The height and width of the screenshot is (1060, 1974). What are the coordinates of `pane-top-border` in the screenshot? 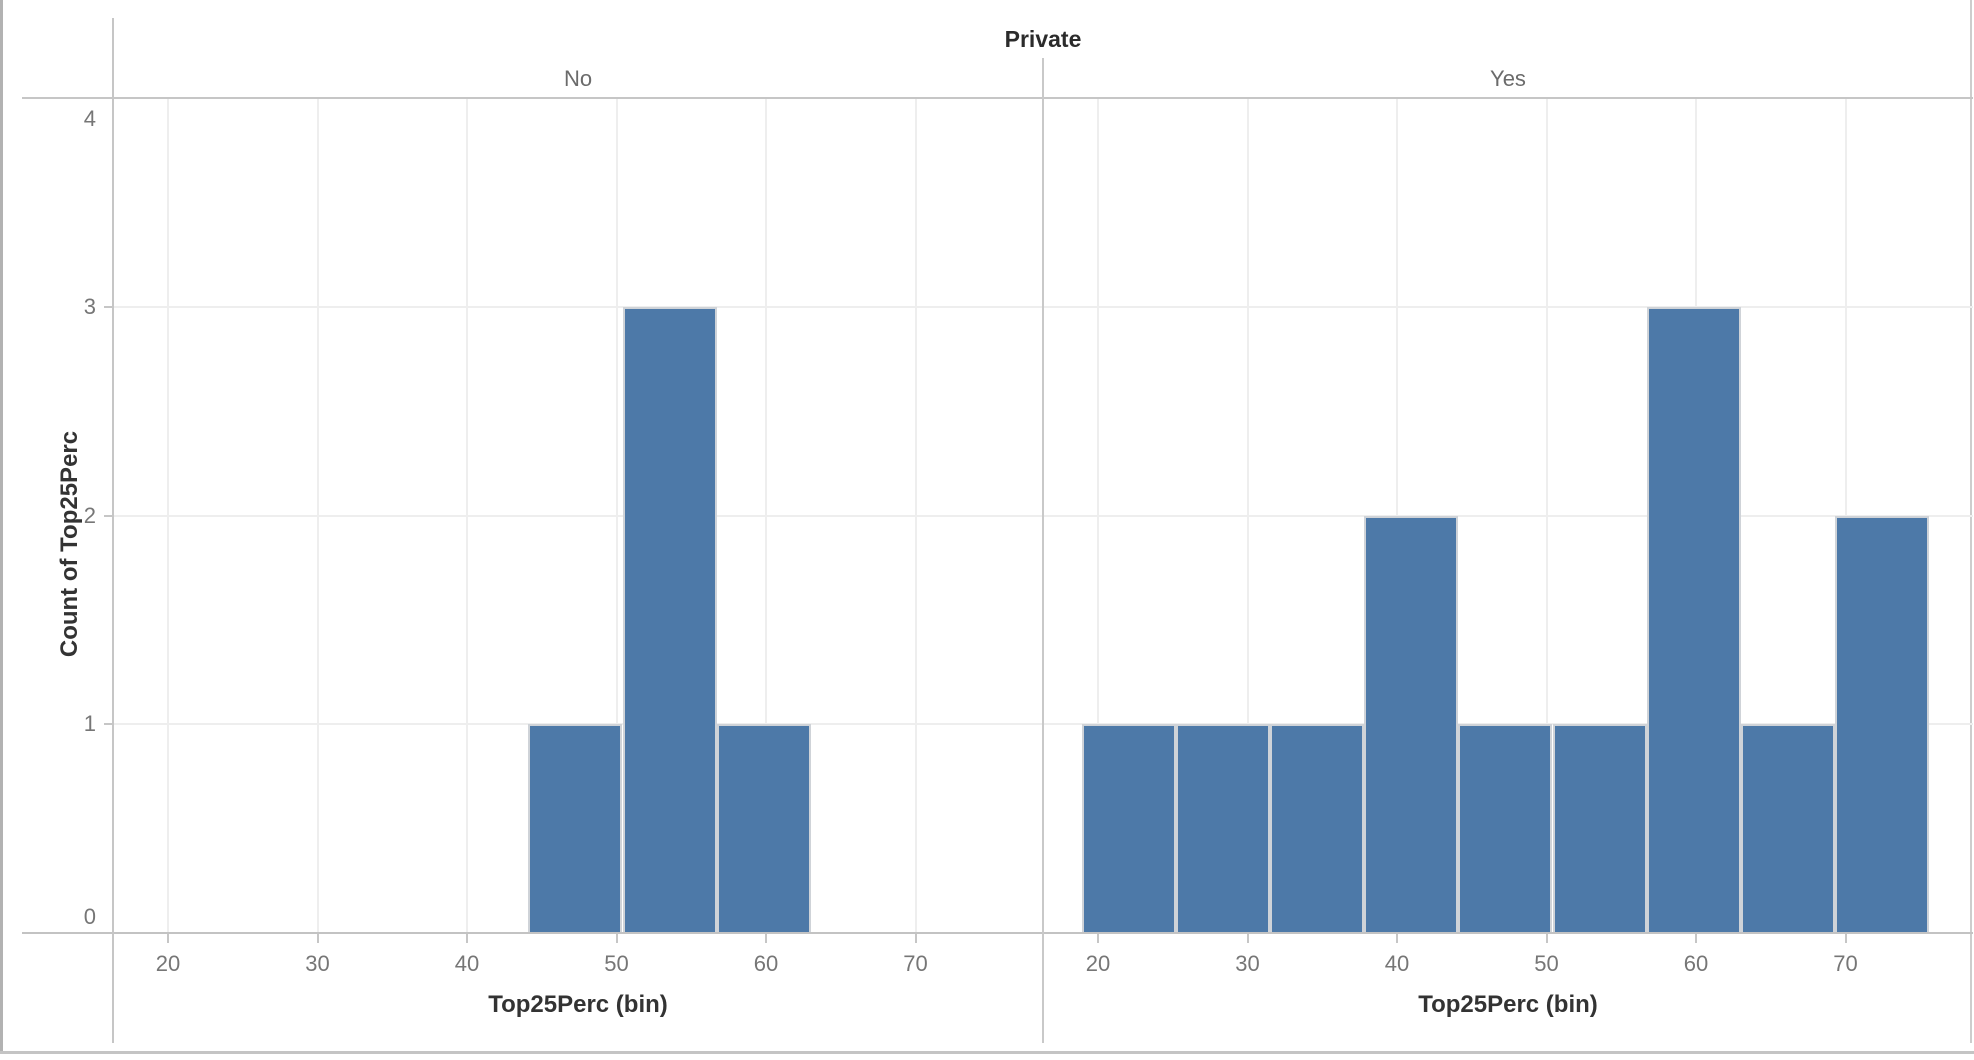 It's located at (997, 98).